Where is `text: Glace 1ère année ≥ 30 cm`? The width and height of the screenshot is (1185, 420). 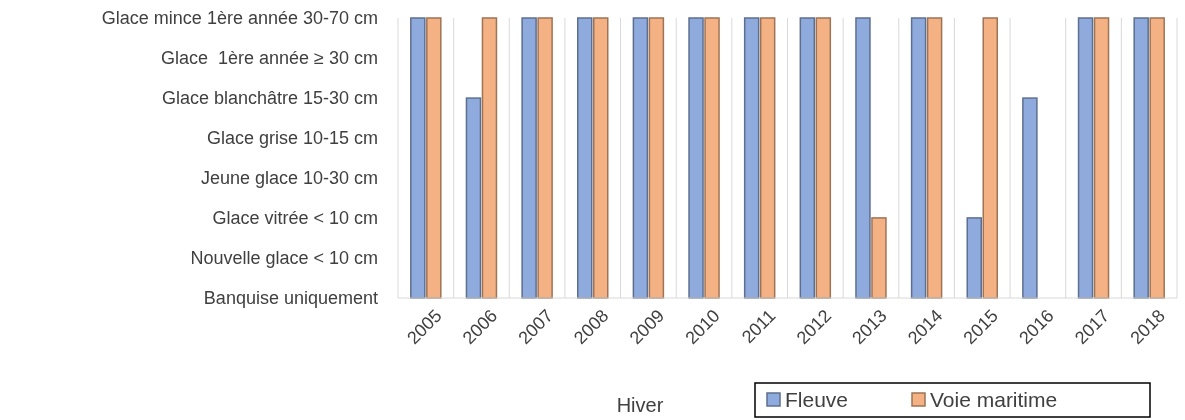
text: Glace 1ère année ≥ 30 cm is located at coordinates (269, 58).